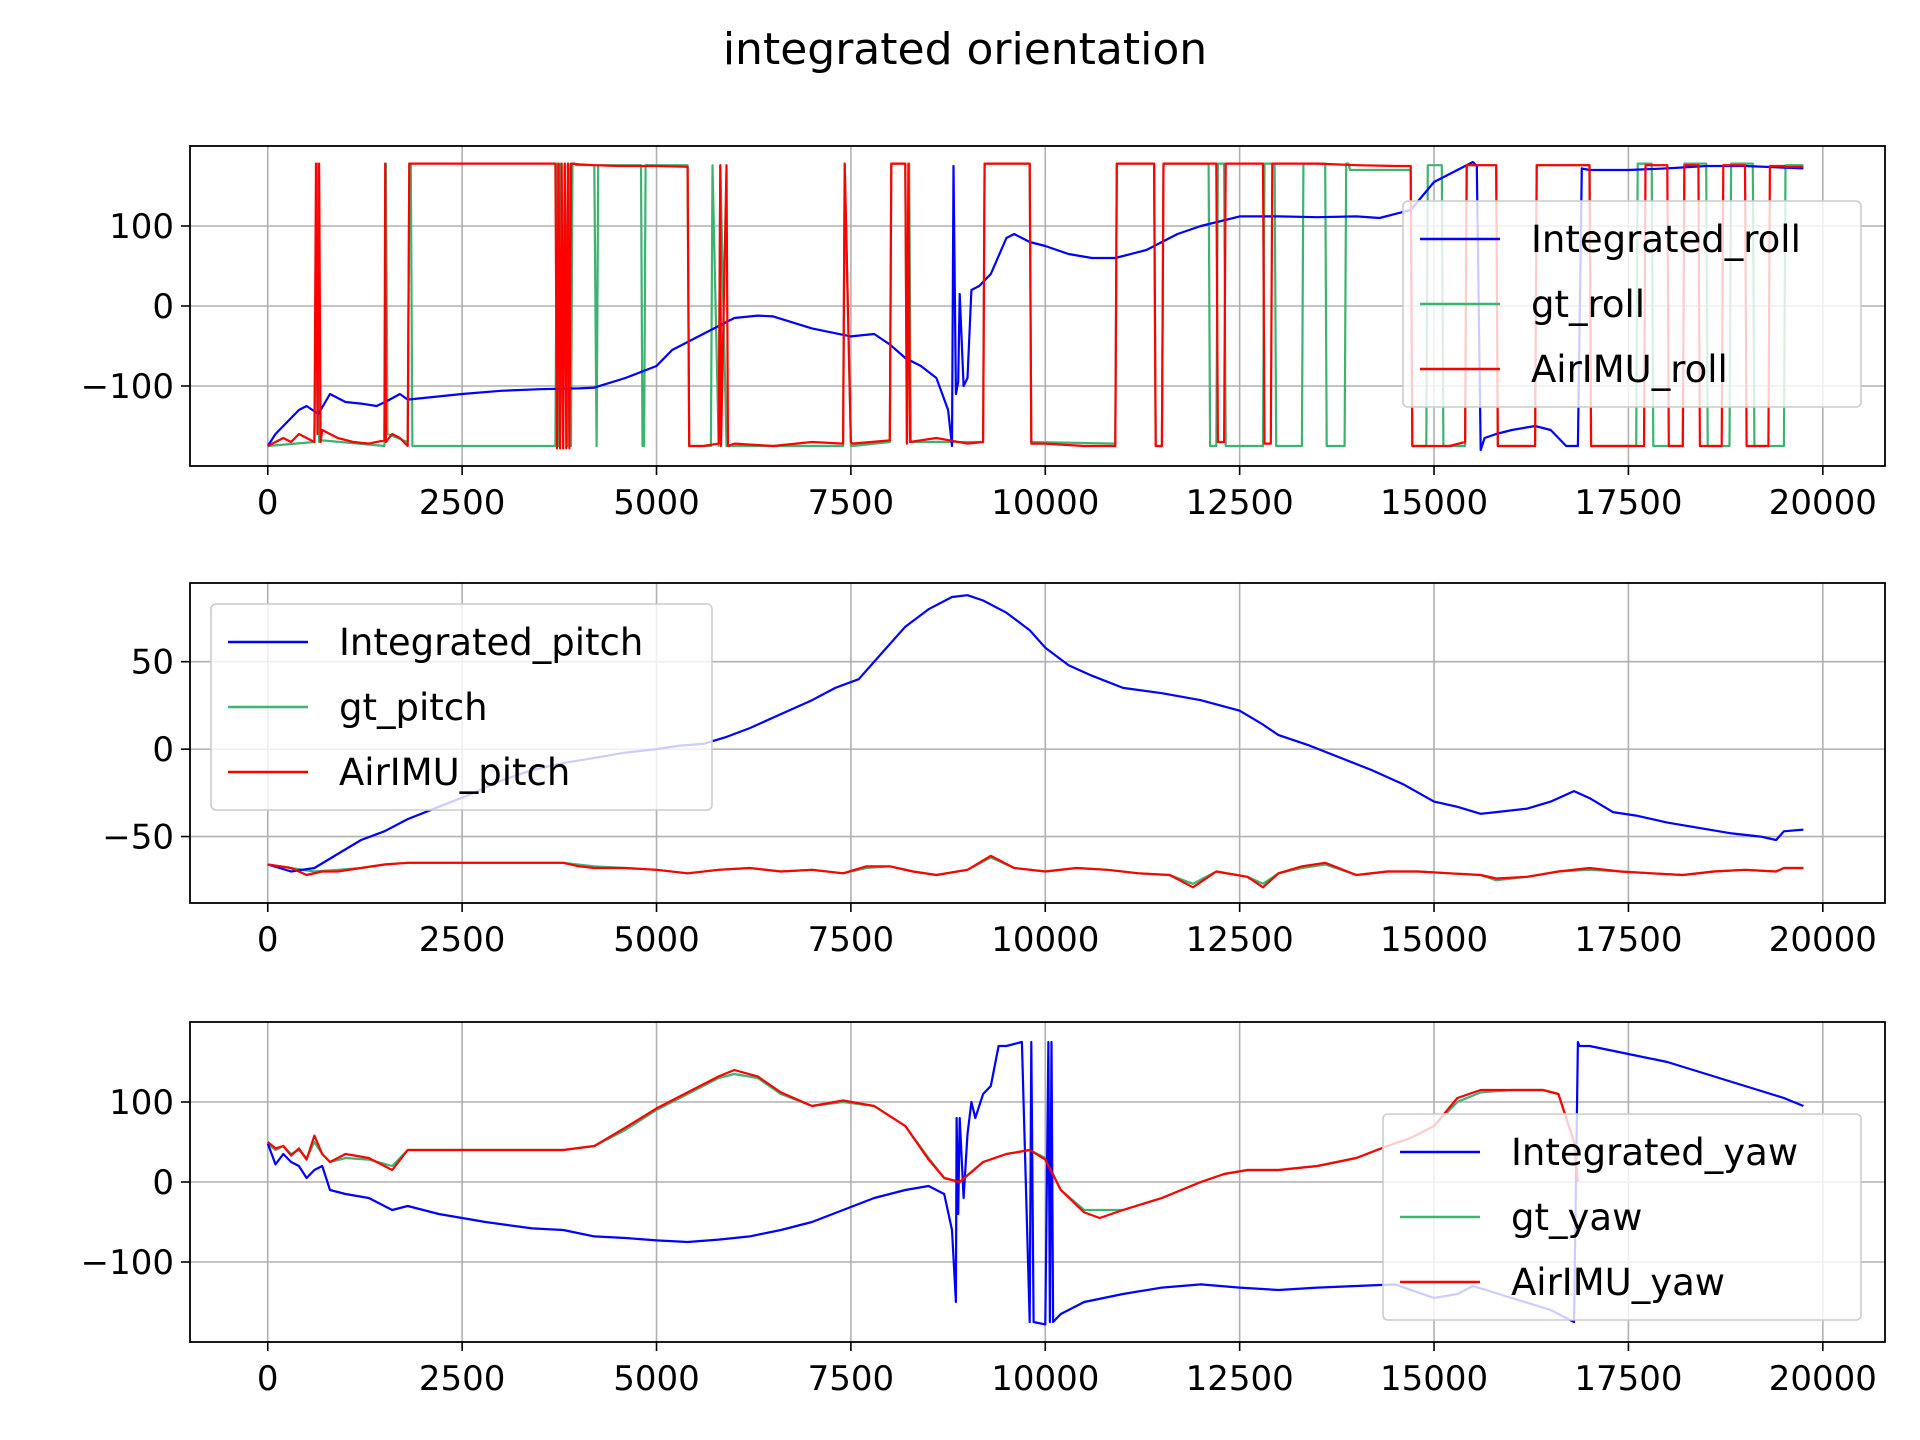  Describe the element at coordinates (1666, 239) in the screenshot. I see `legend-label: Integrated_roll` at that location.